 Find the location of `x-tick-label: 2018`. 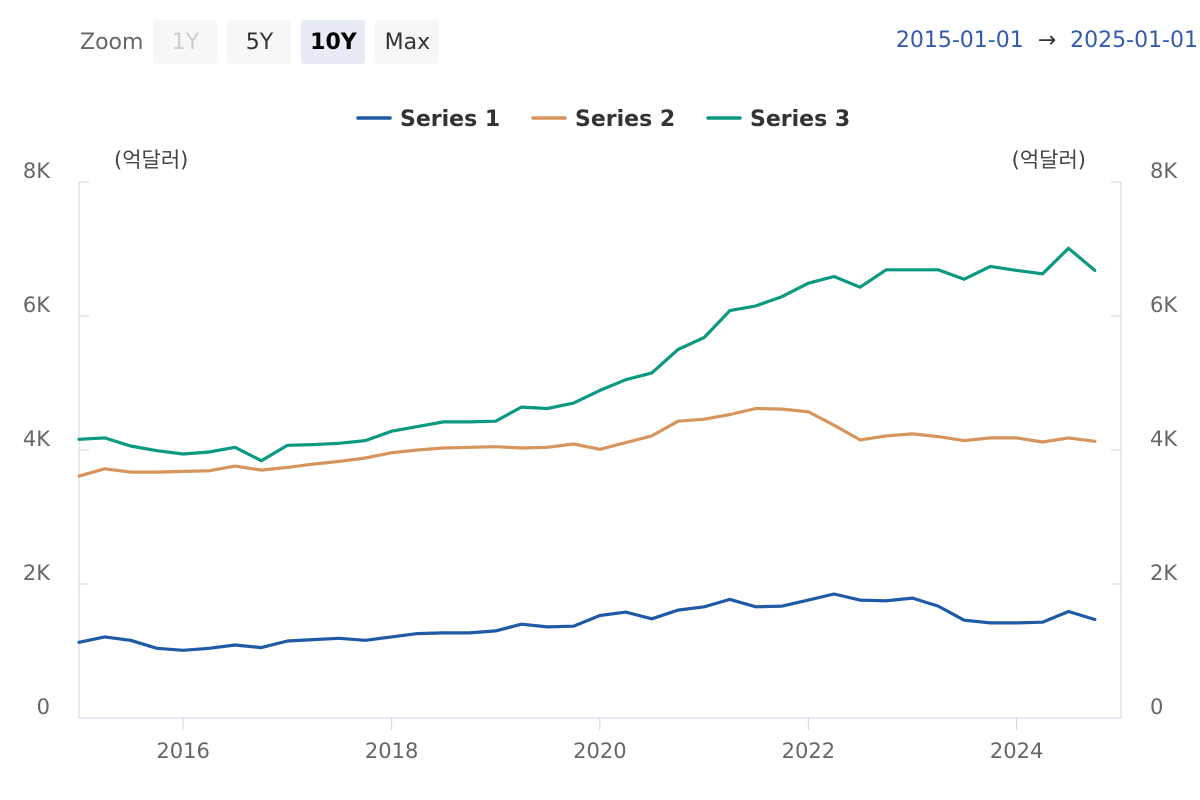

x-tick-label: 2018 is located at coordinates (391, 751).